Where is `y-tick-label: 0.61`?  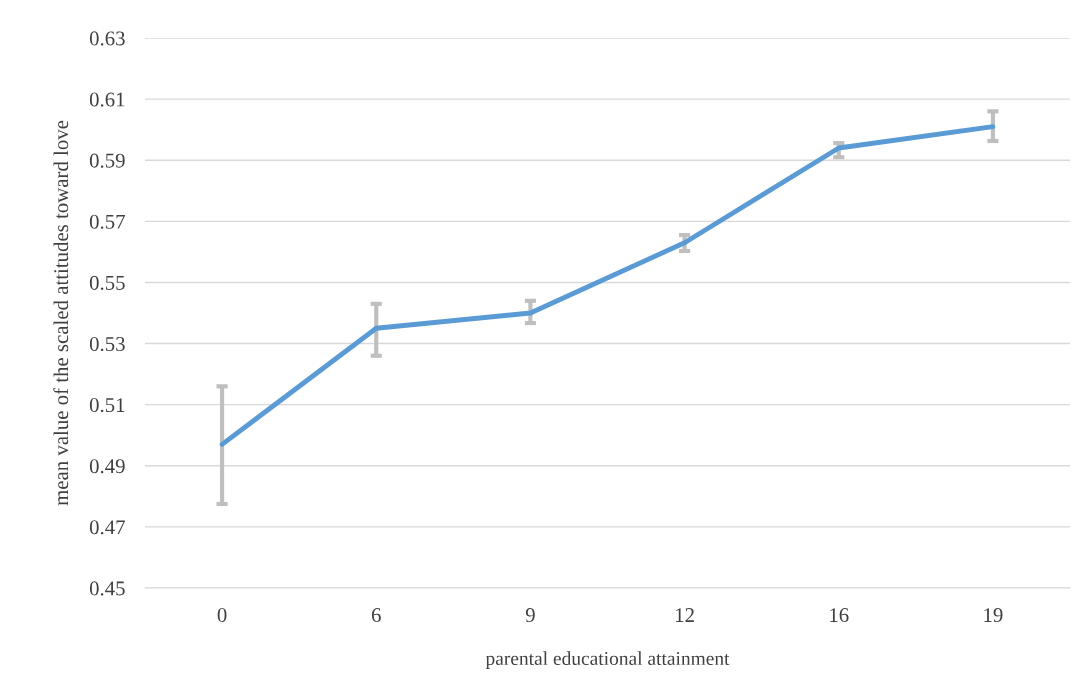 y-tick-label: 0.61 is located at coordinates (107, 99).